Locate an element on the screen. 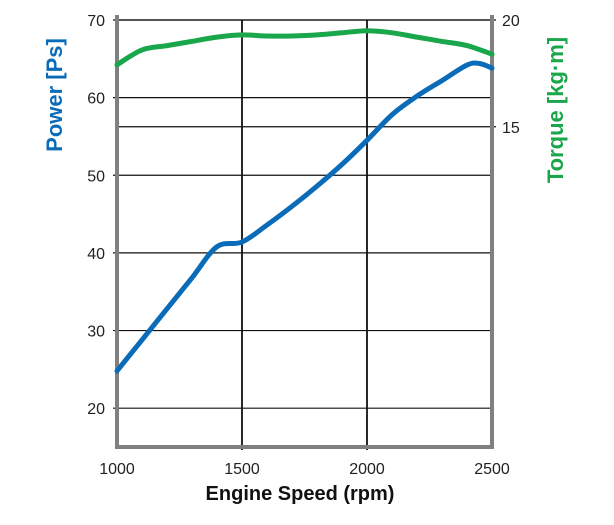 The image size is (614, 525). y-left-tick-label-30: 30 is located at coordinates (96, 332).